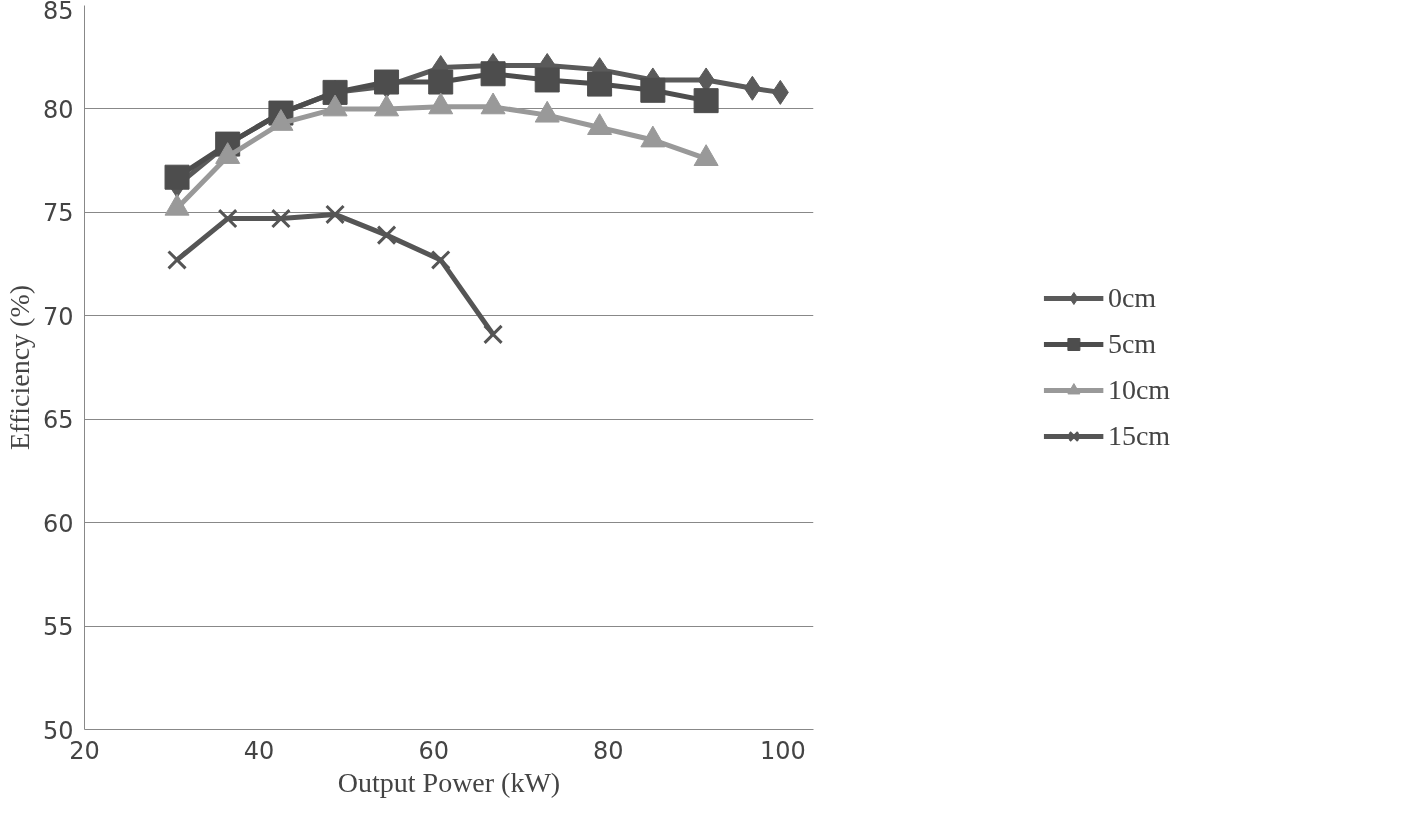  What do you see at coordinates (58, 627) in the screenshot?
I see `y-tick-label: 55` at bounding box center [58, 627].